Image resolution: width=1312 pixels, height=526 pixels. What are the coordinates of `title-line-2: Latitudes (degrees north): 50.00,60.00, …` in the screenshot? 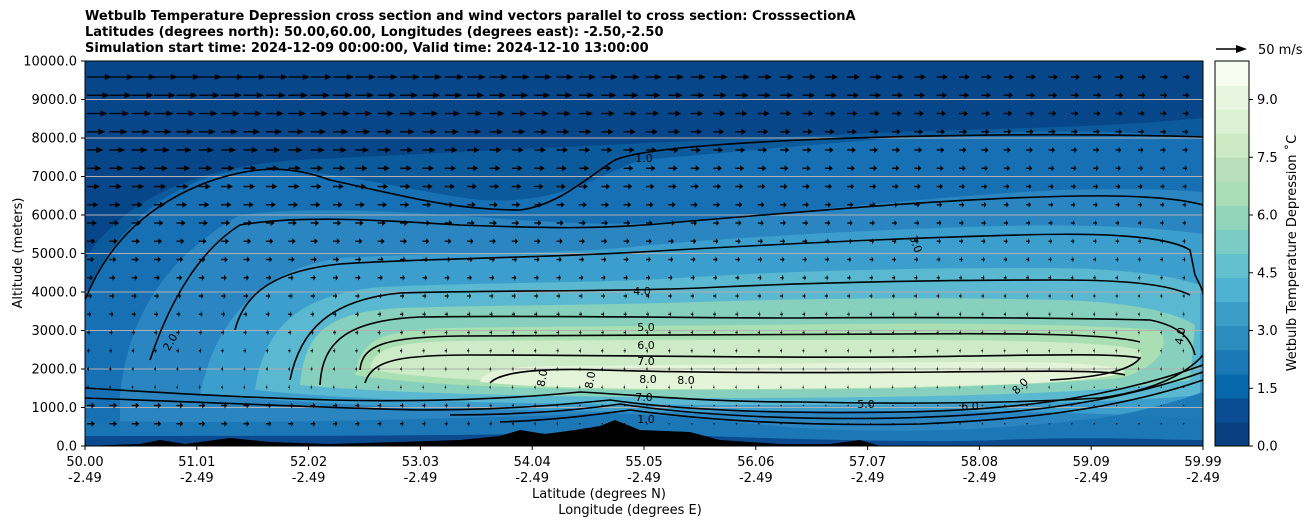 It's located at (374, 32).